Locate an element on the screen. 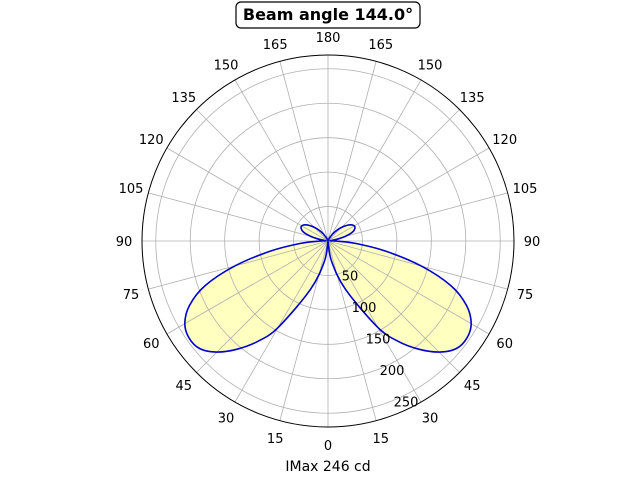  title-box is located at coordinates (328, 15).